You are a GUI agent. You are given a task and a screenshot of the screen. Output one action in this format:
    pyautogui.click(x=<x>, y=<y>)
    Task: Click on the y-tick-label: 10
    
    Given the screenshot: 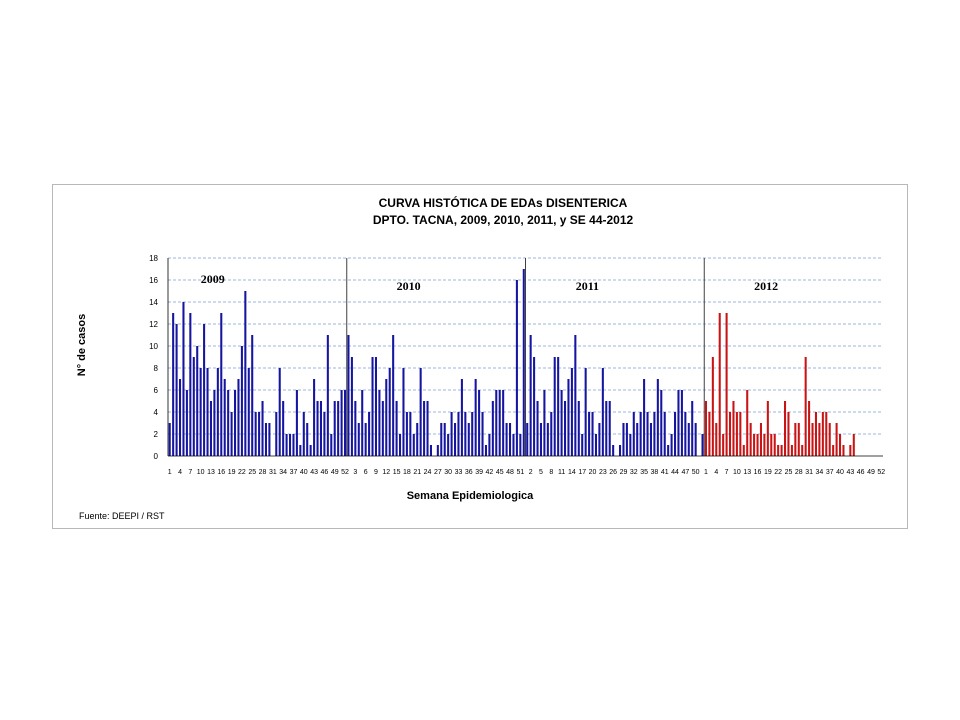 What is the action you would take?
    pyautogui.click(x=153, y=346)
    